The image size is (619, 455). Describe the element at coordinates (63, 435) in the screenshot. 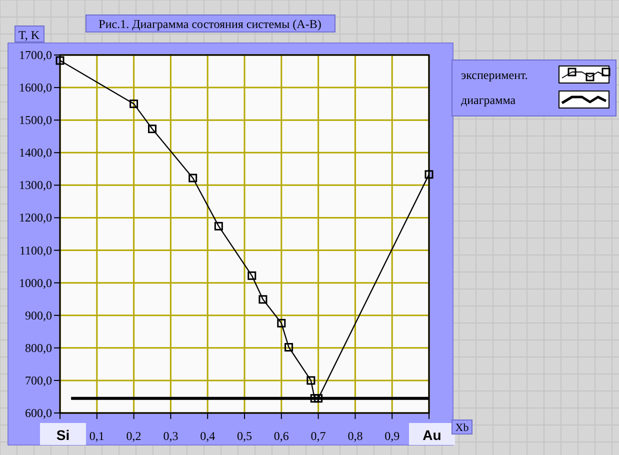

I see `x-tick-label: Si` at that location.